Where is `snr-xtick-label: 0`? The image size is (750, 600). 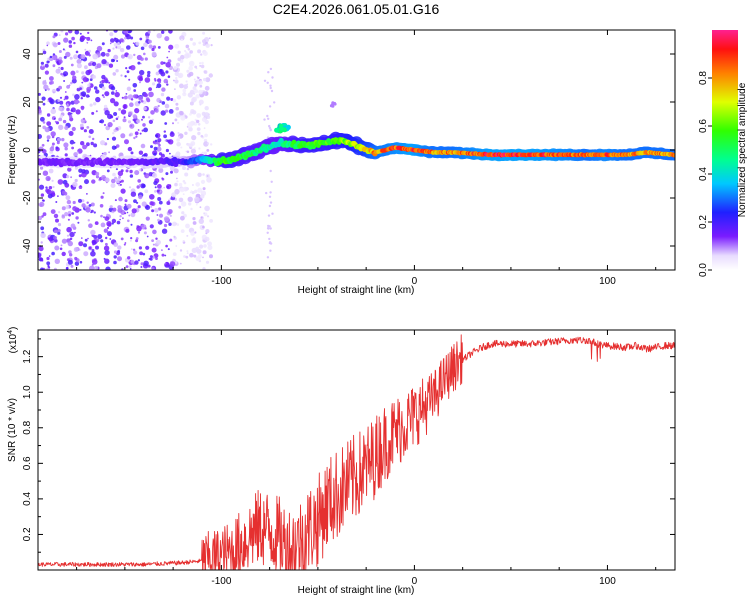
snr-xtick-label: 0 is located at coordinates (415, 581).